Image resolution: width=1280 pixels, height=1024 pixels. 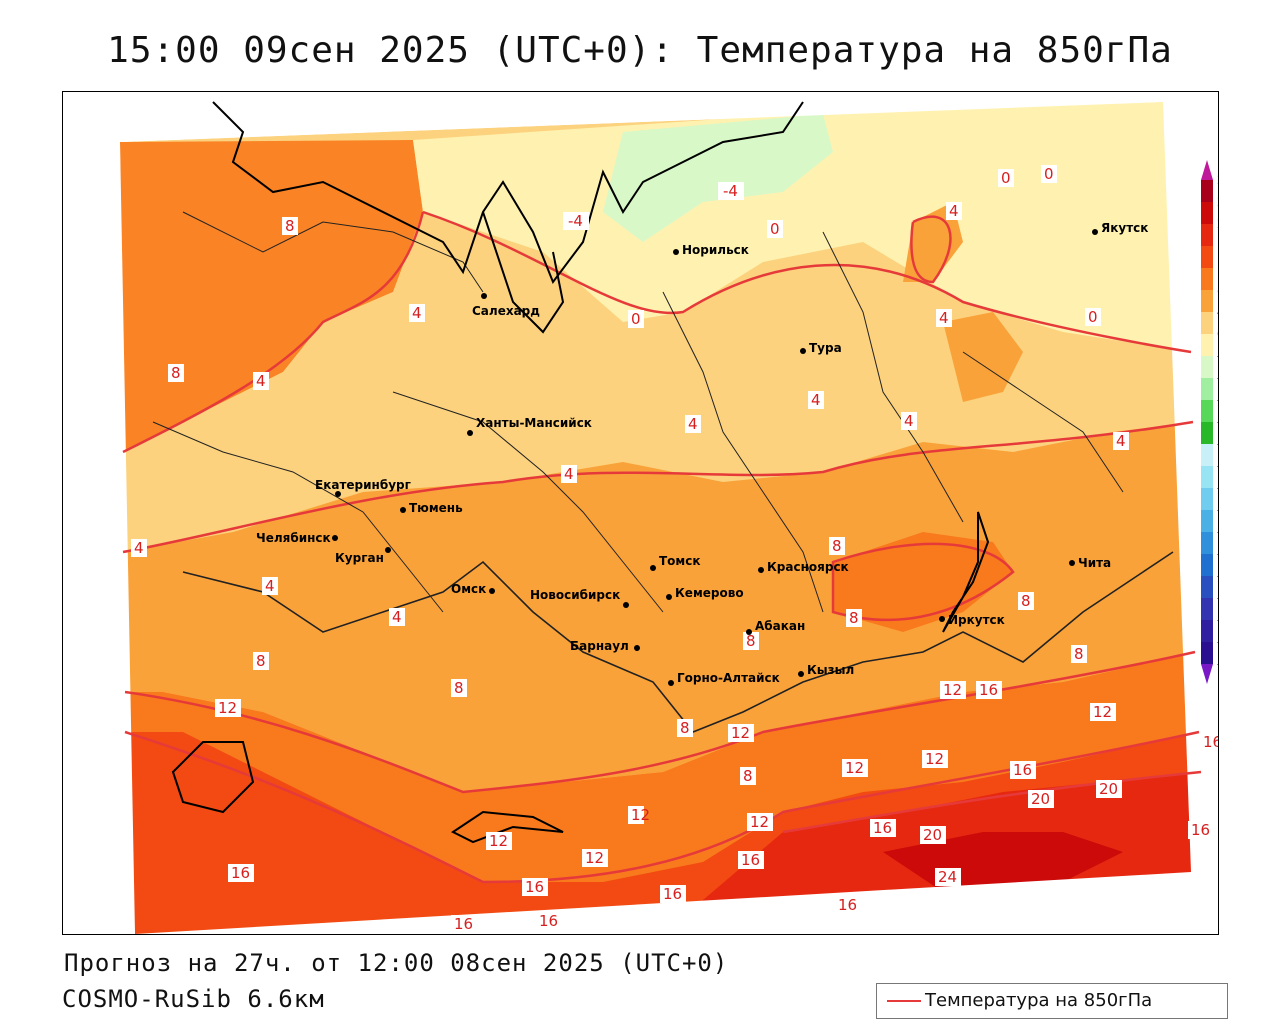 What do you see at coordinates (359, 558) in the screenshot?
I see `svg-text: Курган` at bounding box center [359, 558].